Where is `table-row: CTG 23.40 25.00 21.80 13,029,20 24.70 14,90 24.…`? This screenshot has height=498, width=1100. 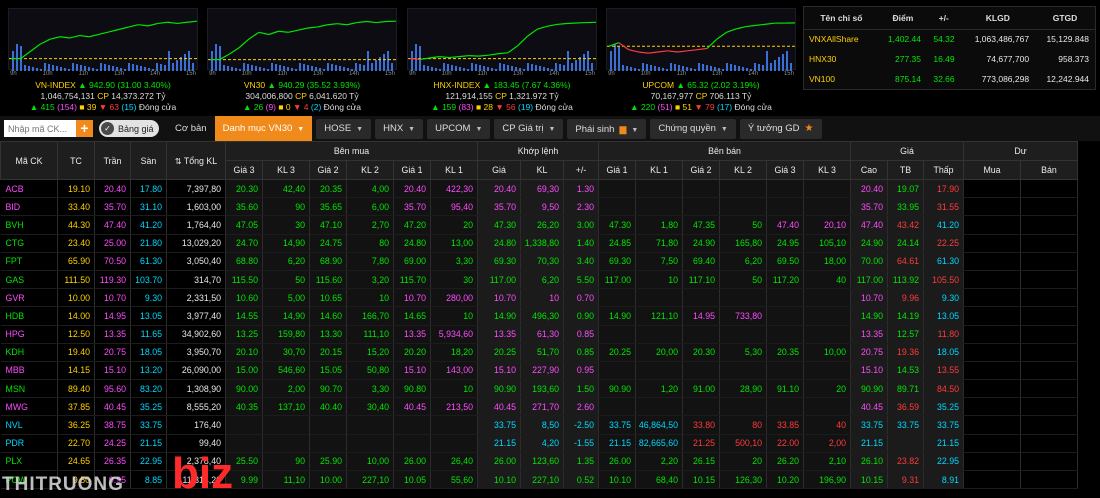 table-row: CTG 23.40 25.00 21.80 13,029,20 24.70 14,90 24.… is located at coordinates (539, 243).